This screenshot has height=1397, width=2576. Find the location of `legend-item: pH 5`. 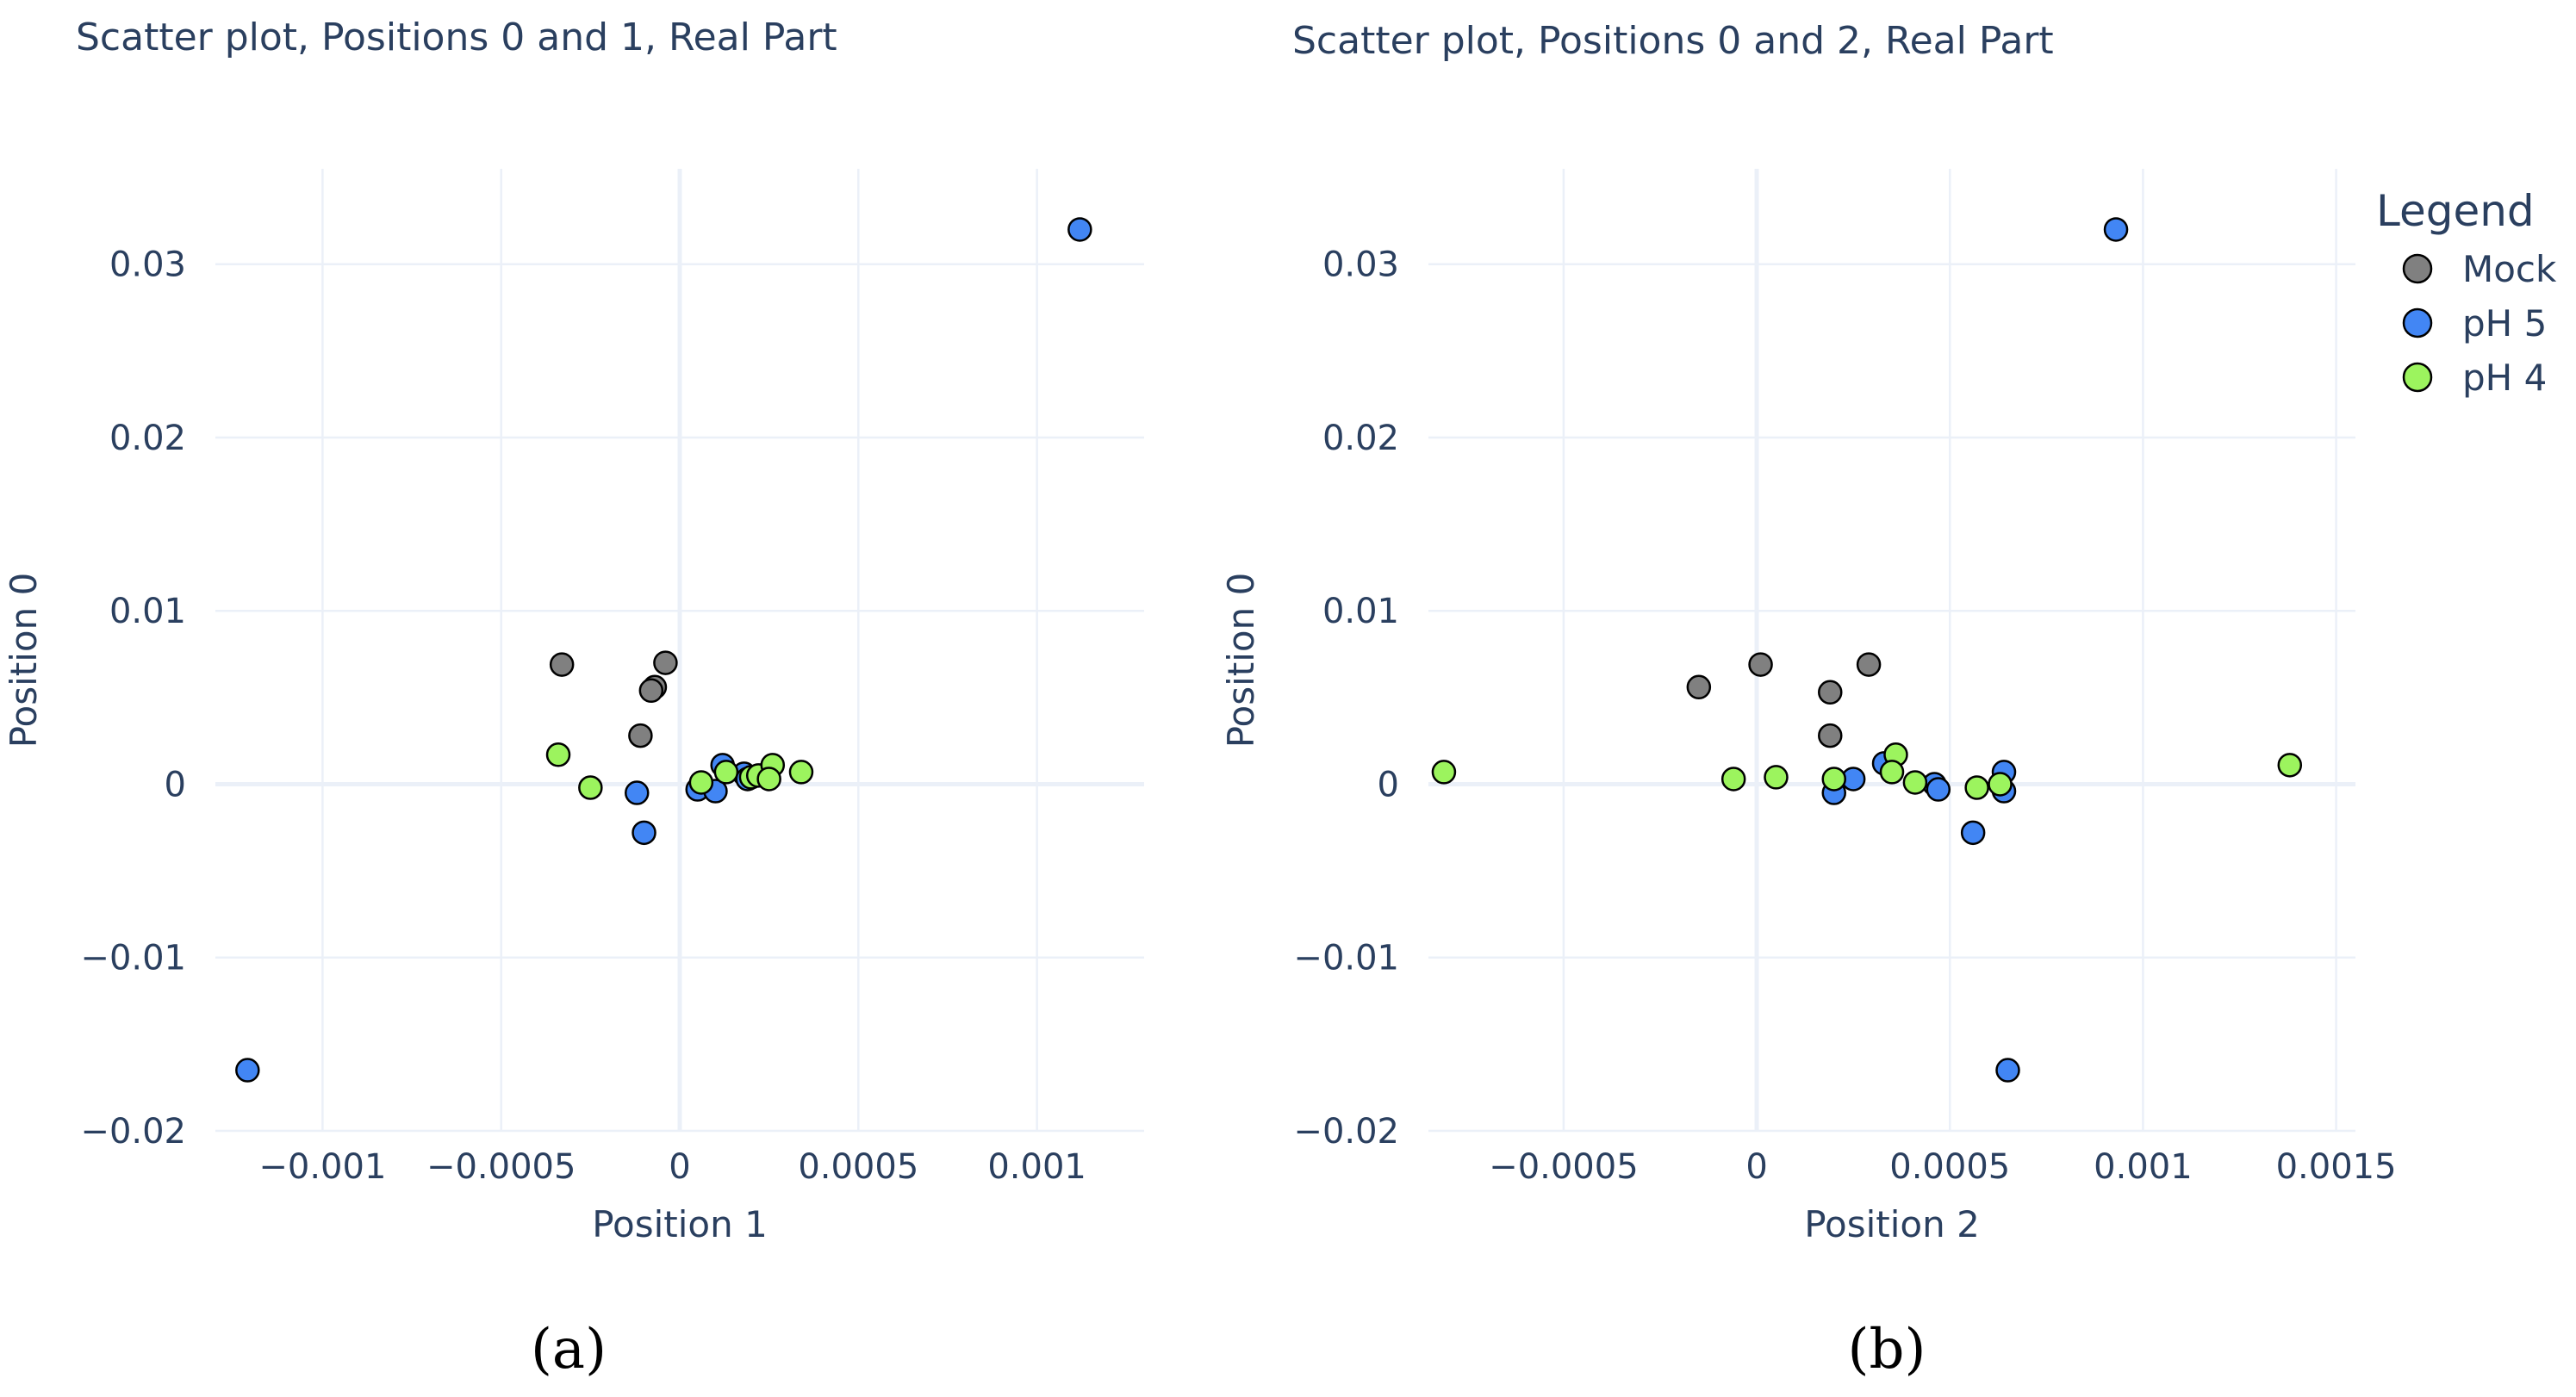

legend-item: pH 5 is located at coordinates (2475, 323).